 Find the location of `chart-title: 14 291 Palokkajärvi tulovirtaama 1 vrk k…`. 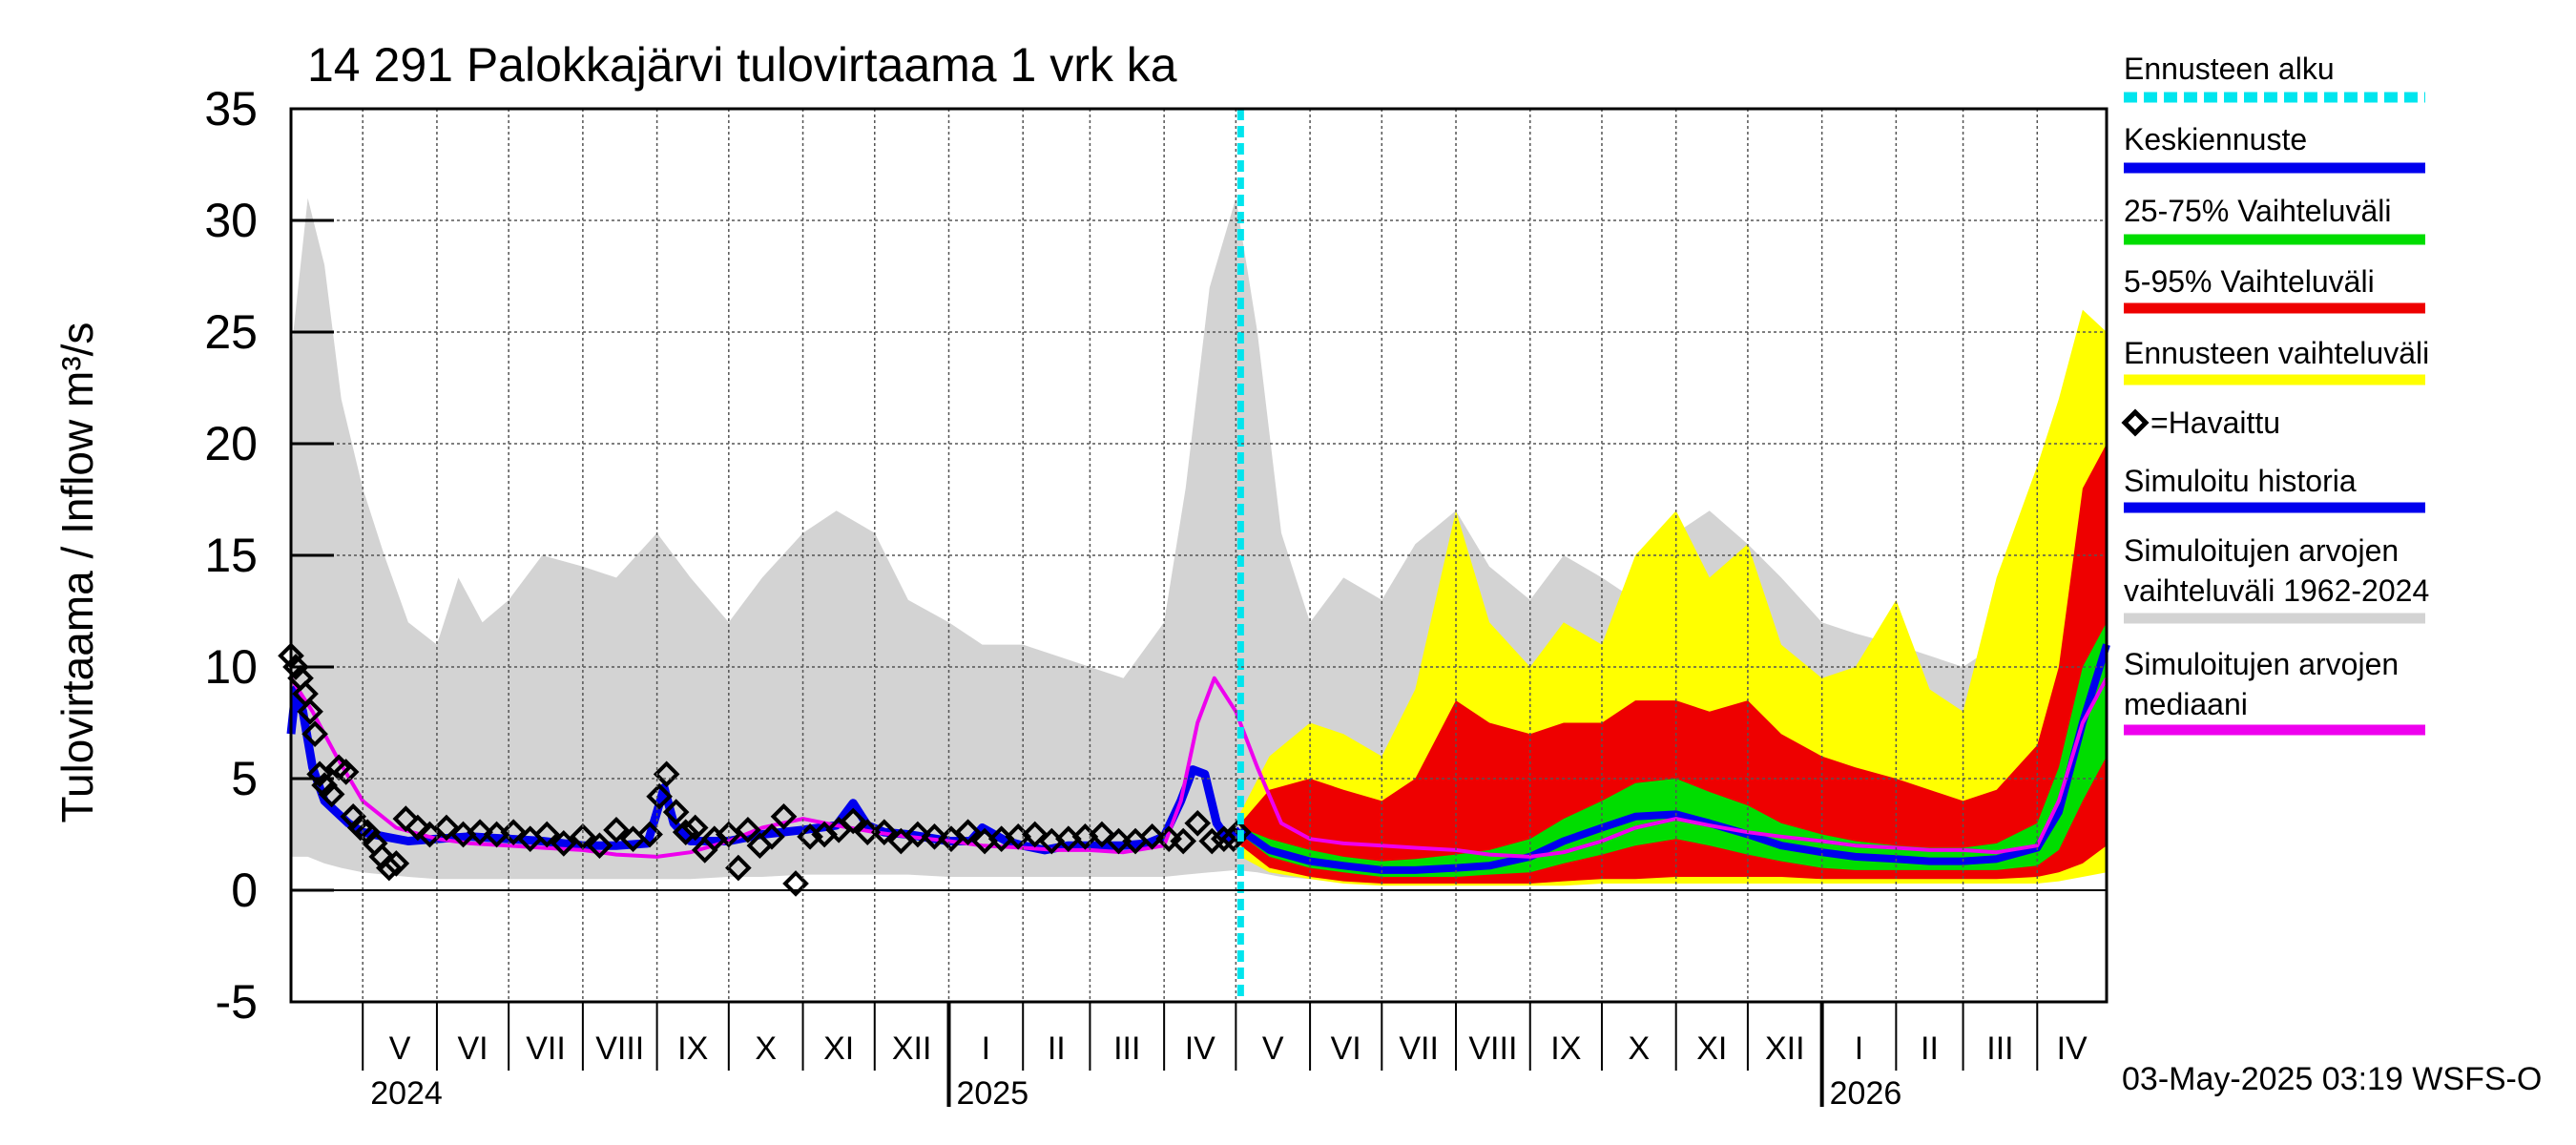

chart-title: 14 291 Palokkajärvi tulovirtaama 1 vrk k… is located at coordinates (742, 65).